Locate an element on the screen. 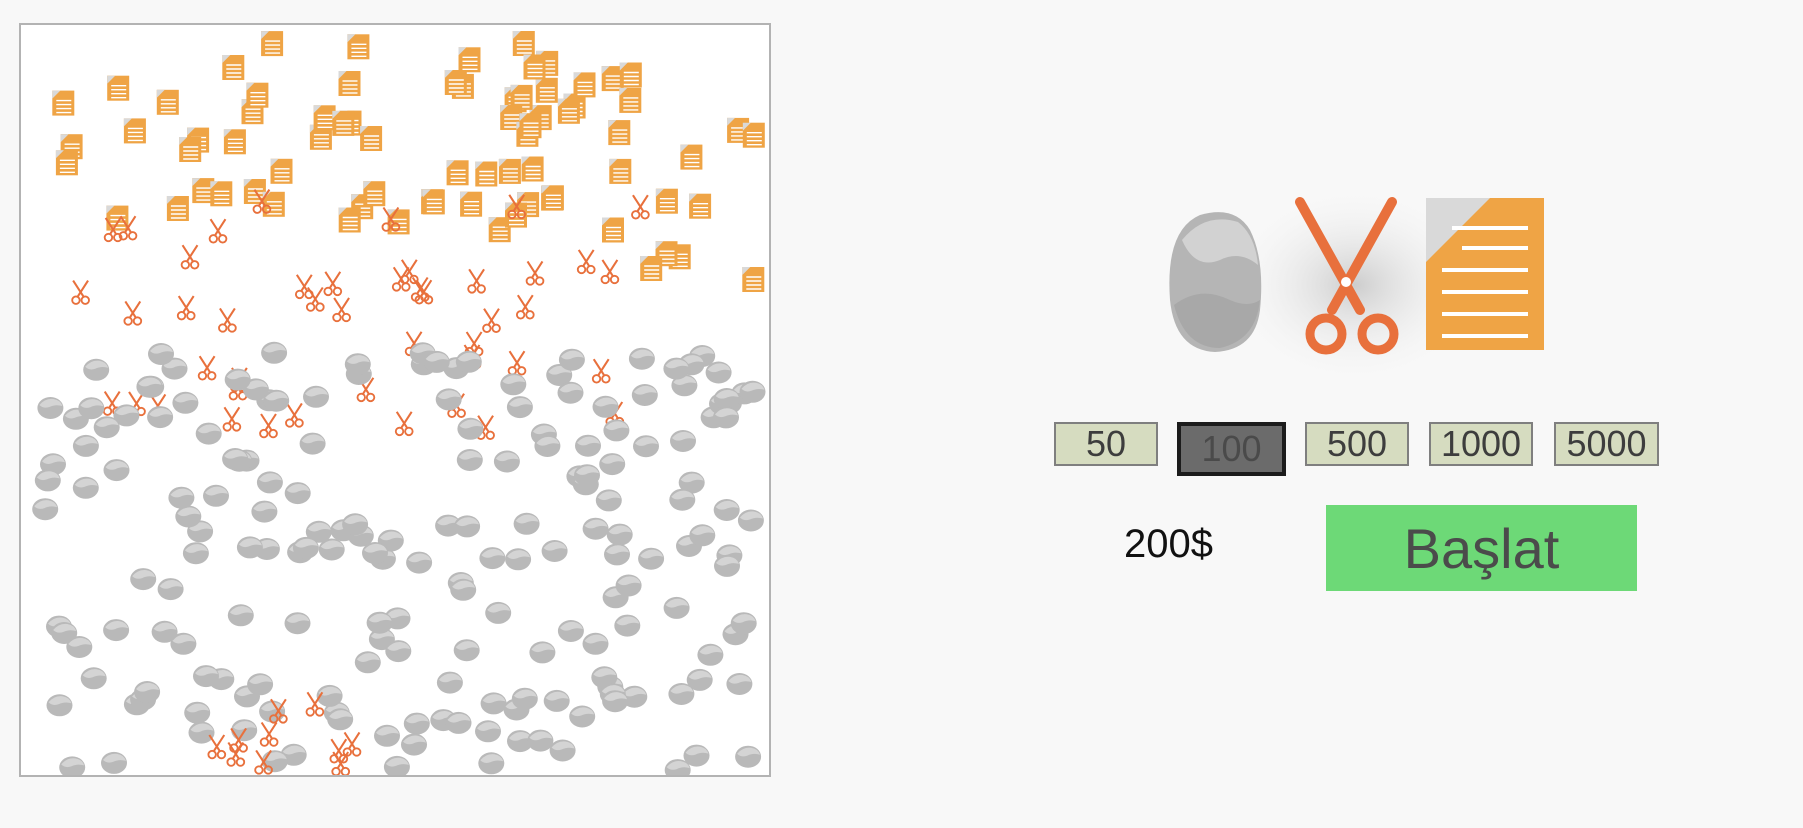  paper-icon is located at coordinates (1485, 274).